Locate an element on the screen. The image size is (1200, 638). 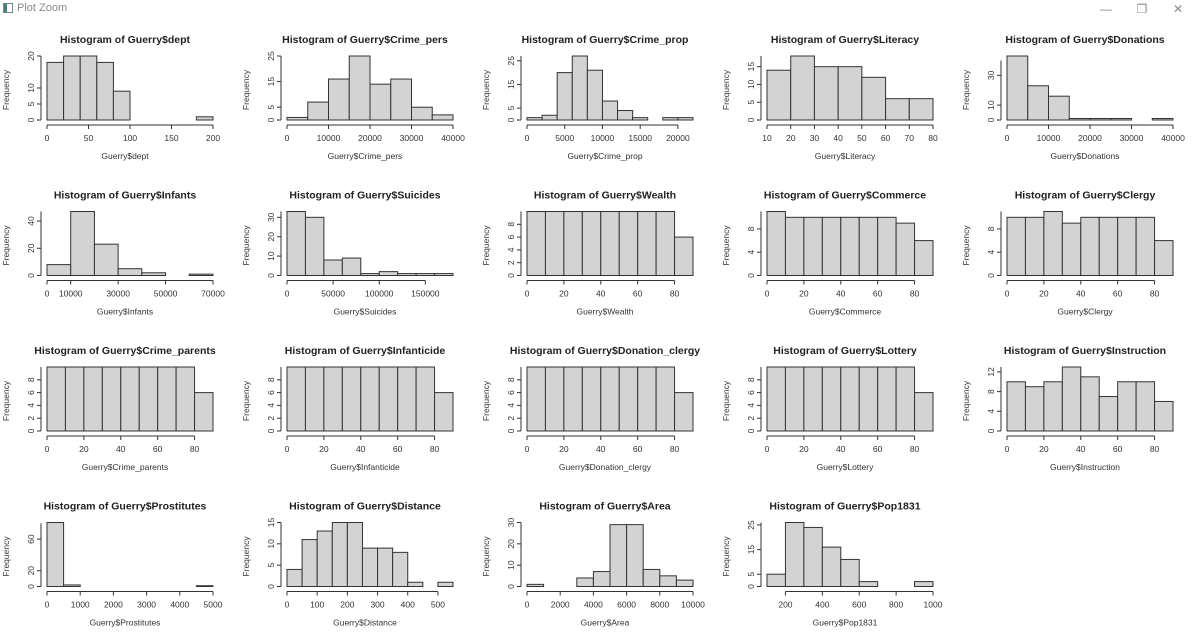
restore-icon: ❐ is located at coordinates (1142, 9).